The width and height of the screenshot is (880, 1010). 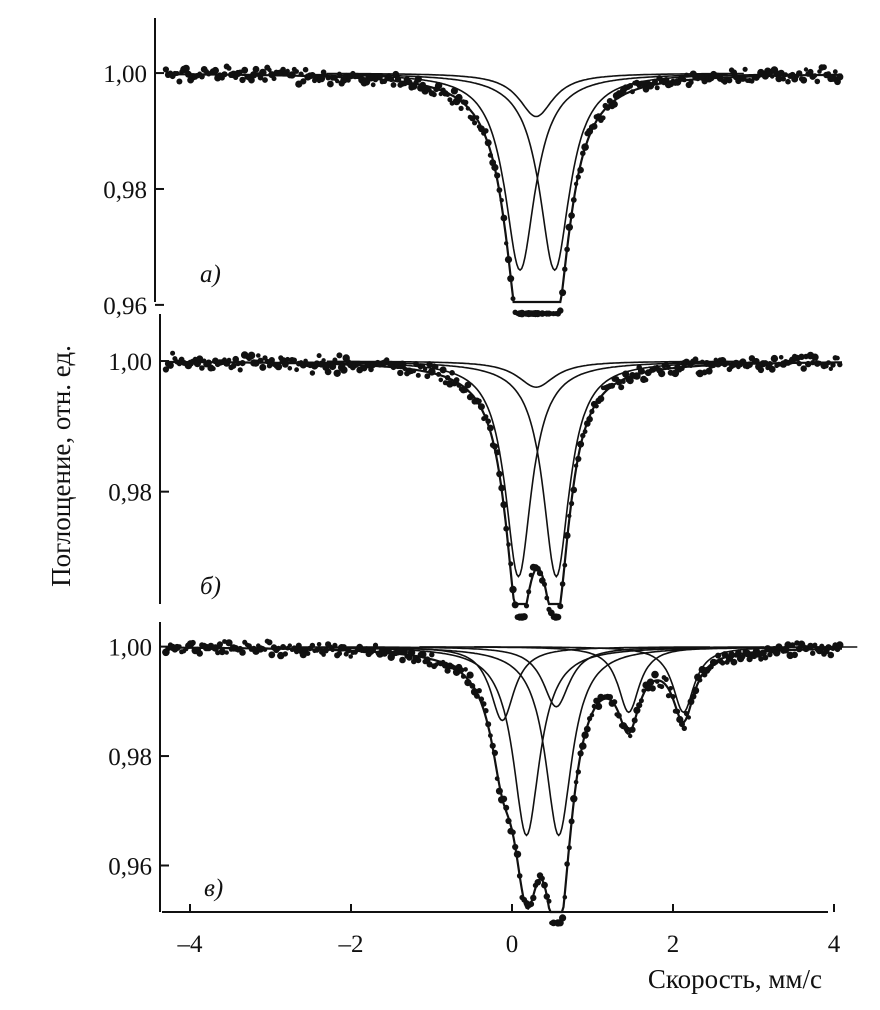 I want to click on x-axis-title: Скорость, мм/с, so click(x=735, y=979).